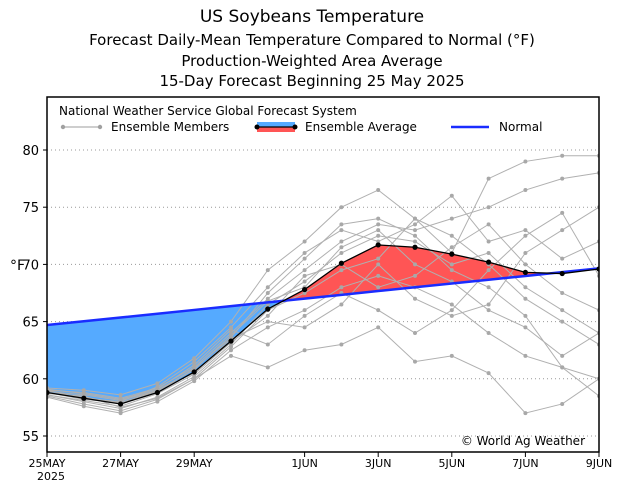 The height and width of the screenshot is (488, 625). I want to click on chart-subtitle-2: Production-Weighted Area Average, so click(311, 61).